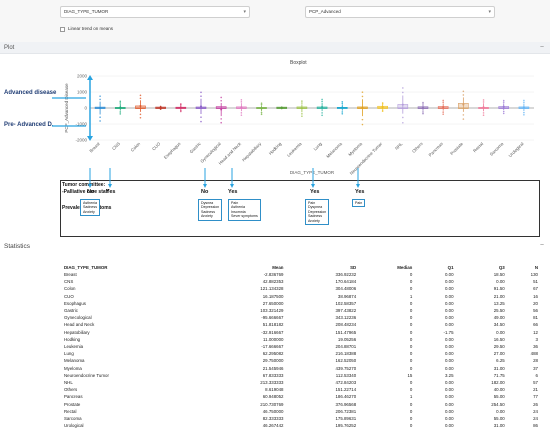 The height and width of the screenshot is (429, 550). I want to click on table-cell: 186.46270, so click(346, 397).